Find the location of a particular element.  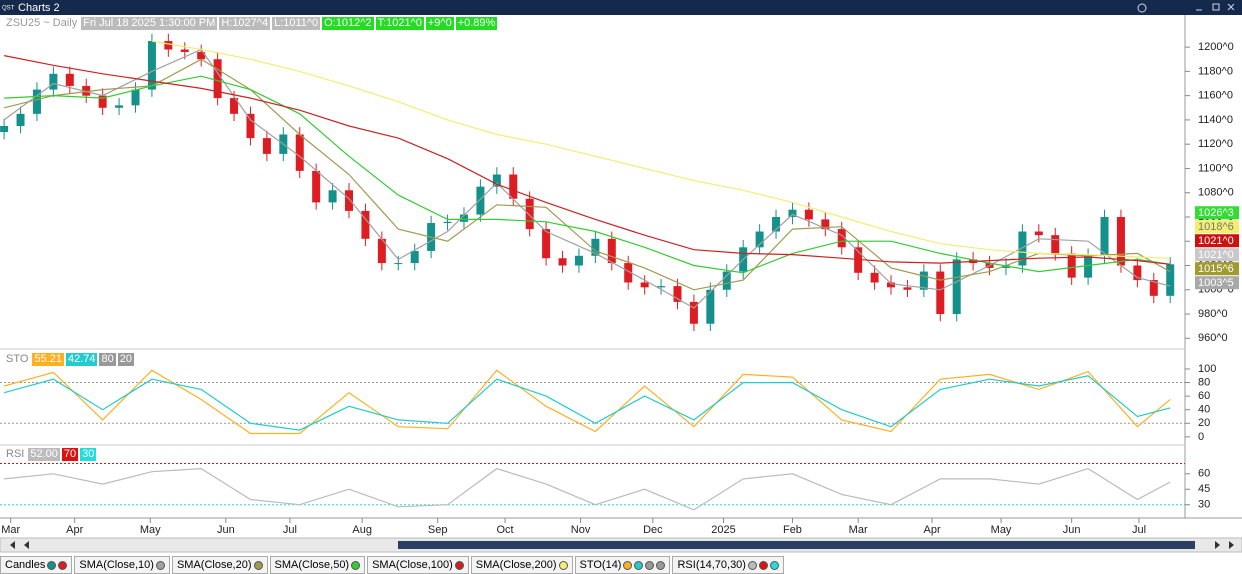

y-tick-label: 960^0 is located at coordinates (1213, 338).